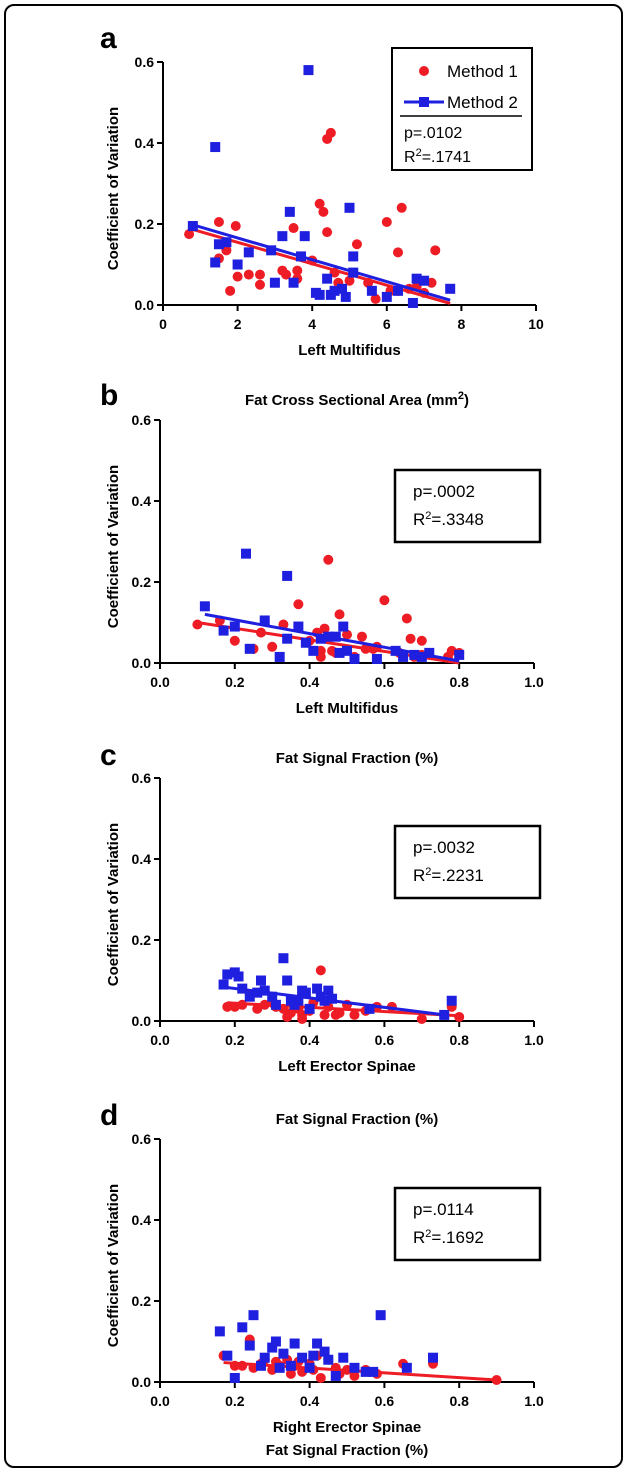  Describe the element at coordinates (109, 395) in the screenshot. I see `panel-letter-b: b` at that location.